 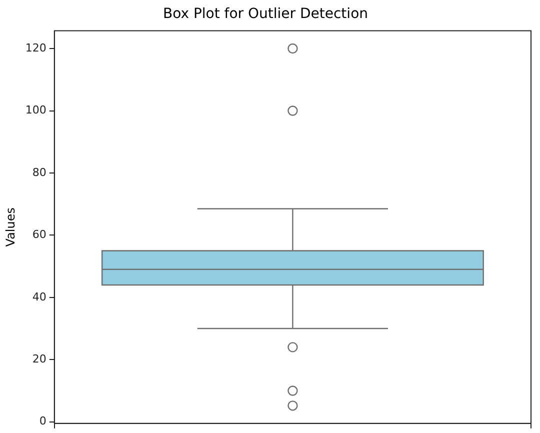 What do you see at coordinates (265, 14) in the screenshot?
I see `chart-title: Box Plot for Outlier Detection` at bounding box center [265, 14].